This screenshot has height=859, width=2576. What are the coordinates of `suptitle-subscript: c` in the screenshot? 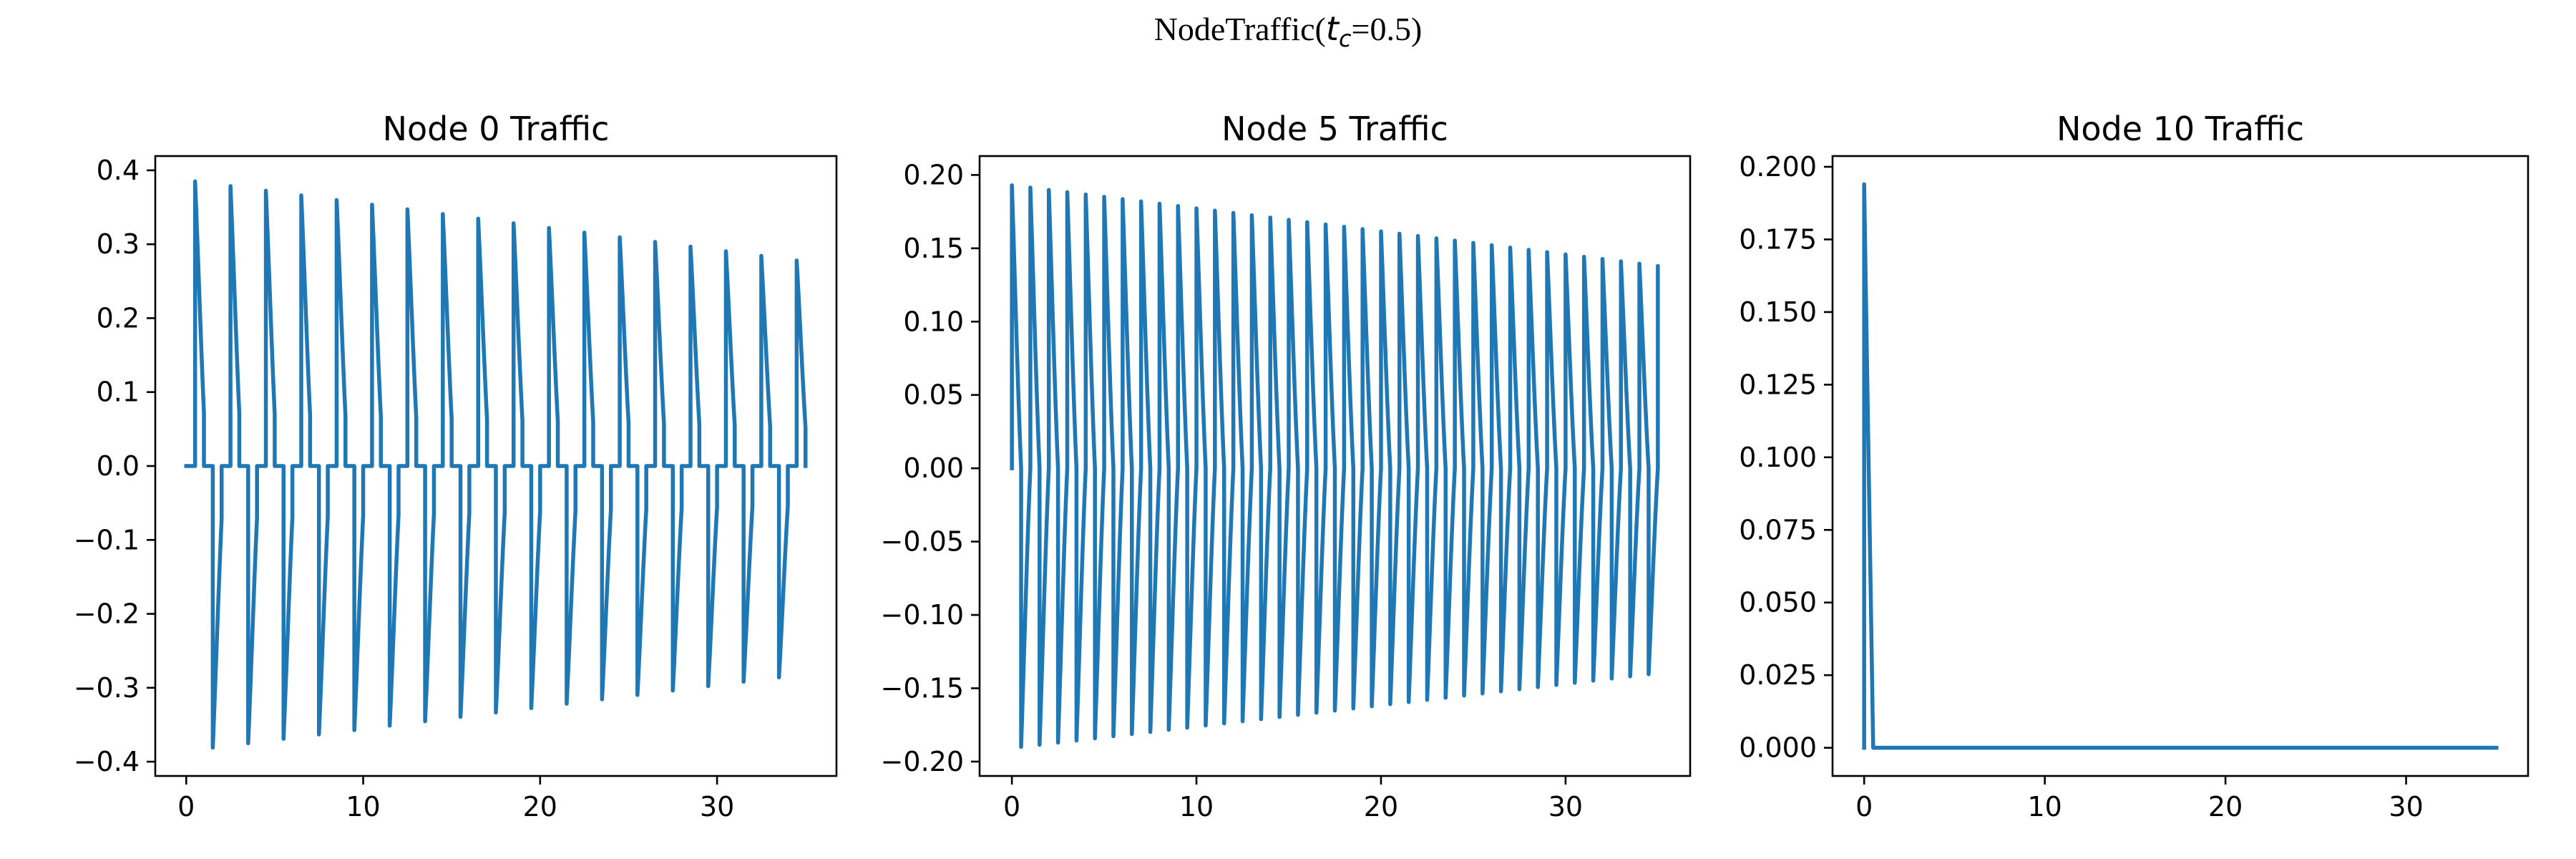 It's located at (1345, 38).